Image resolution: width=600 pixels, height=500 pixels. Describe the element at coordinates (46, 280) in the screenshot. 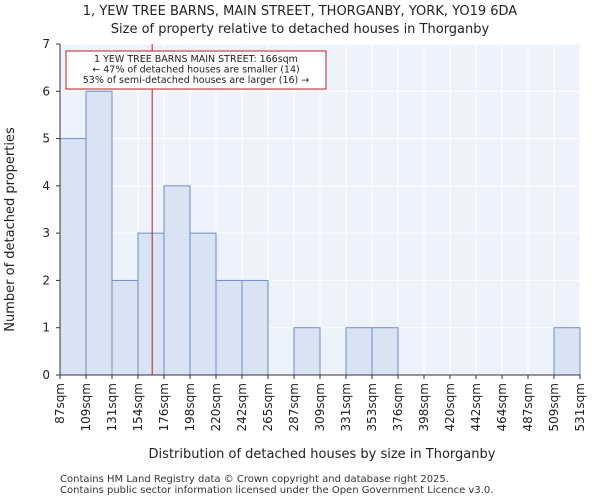

I see `y-tick-label: 2` at that location.